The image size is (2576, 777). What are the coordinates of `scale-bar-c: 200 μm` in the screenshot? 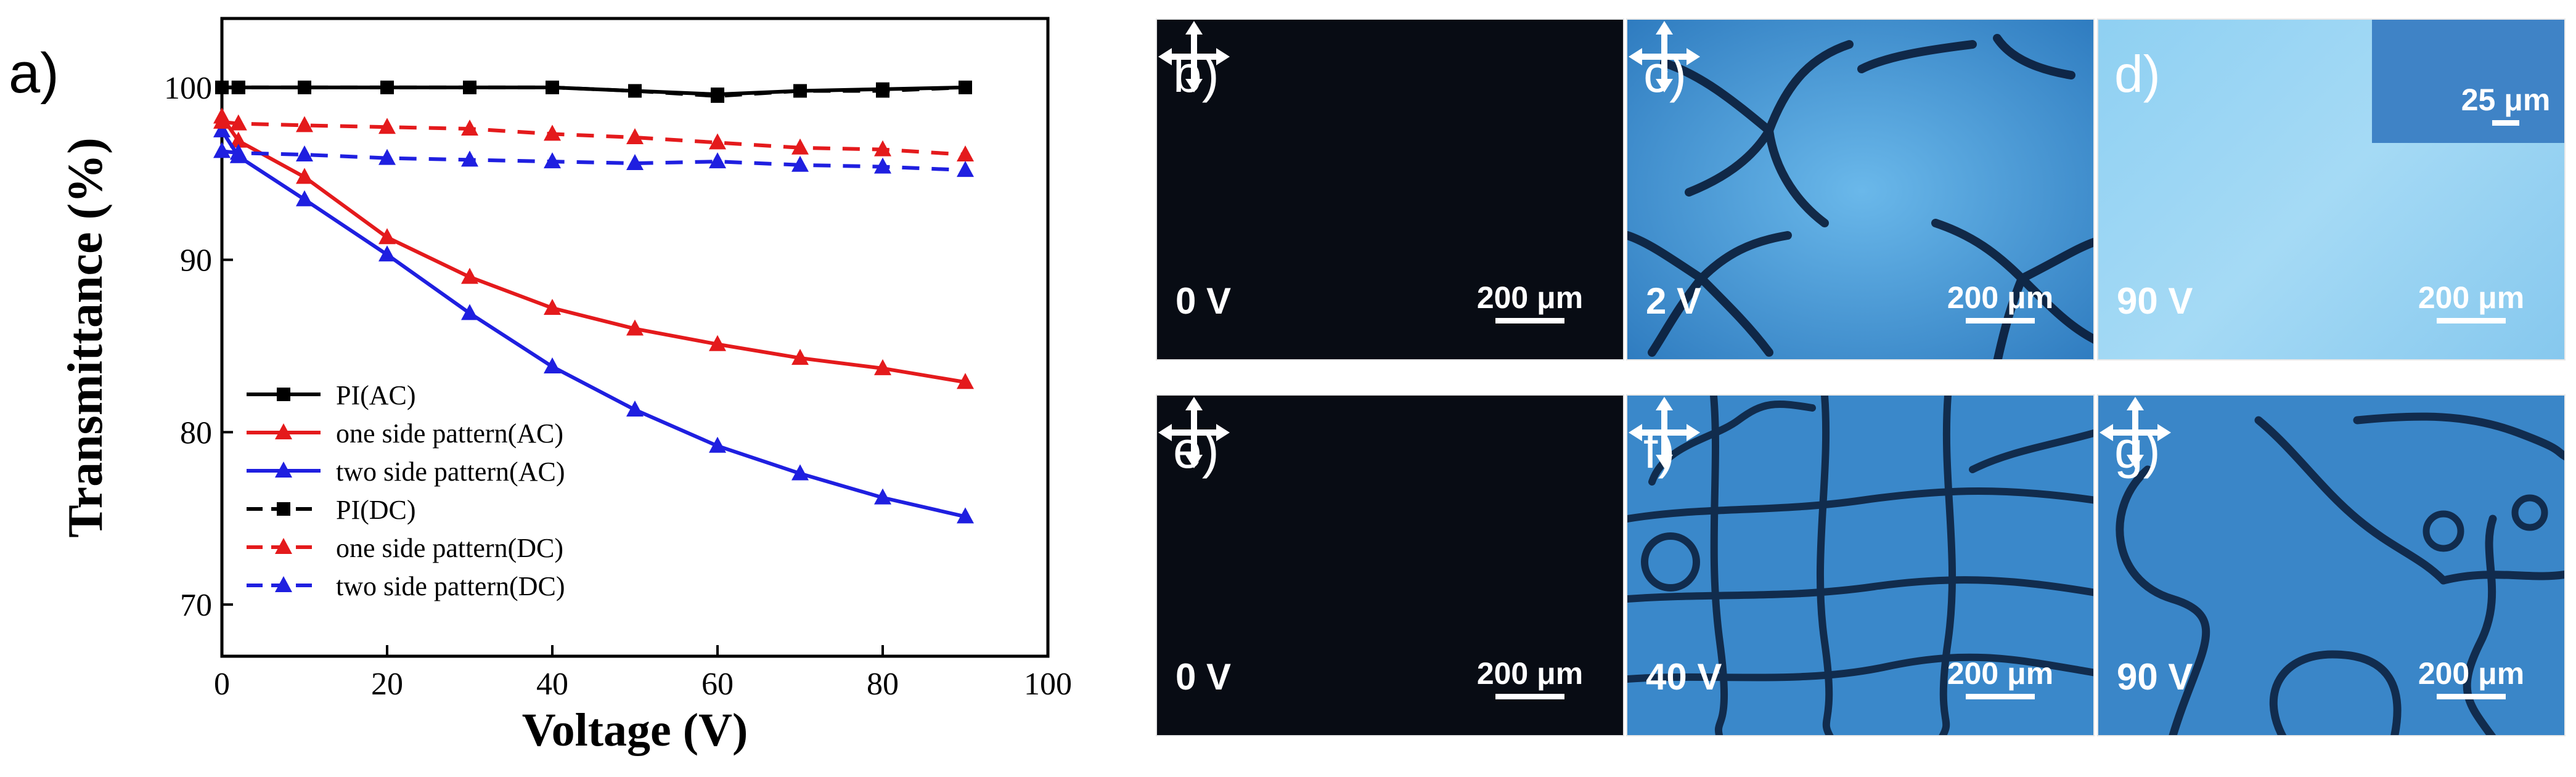 It's located at (2000, 302).